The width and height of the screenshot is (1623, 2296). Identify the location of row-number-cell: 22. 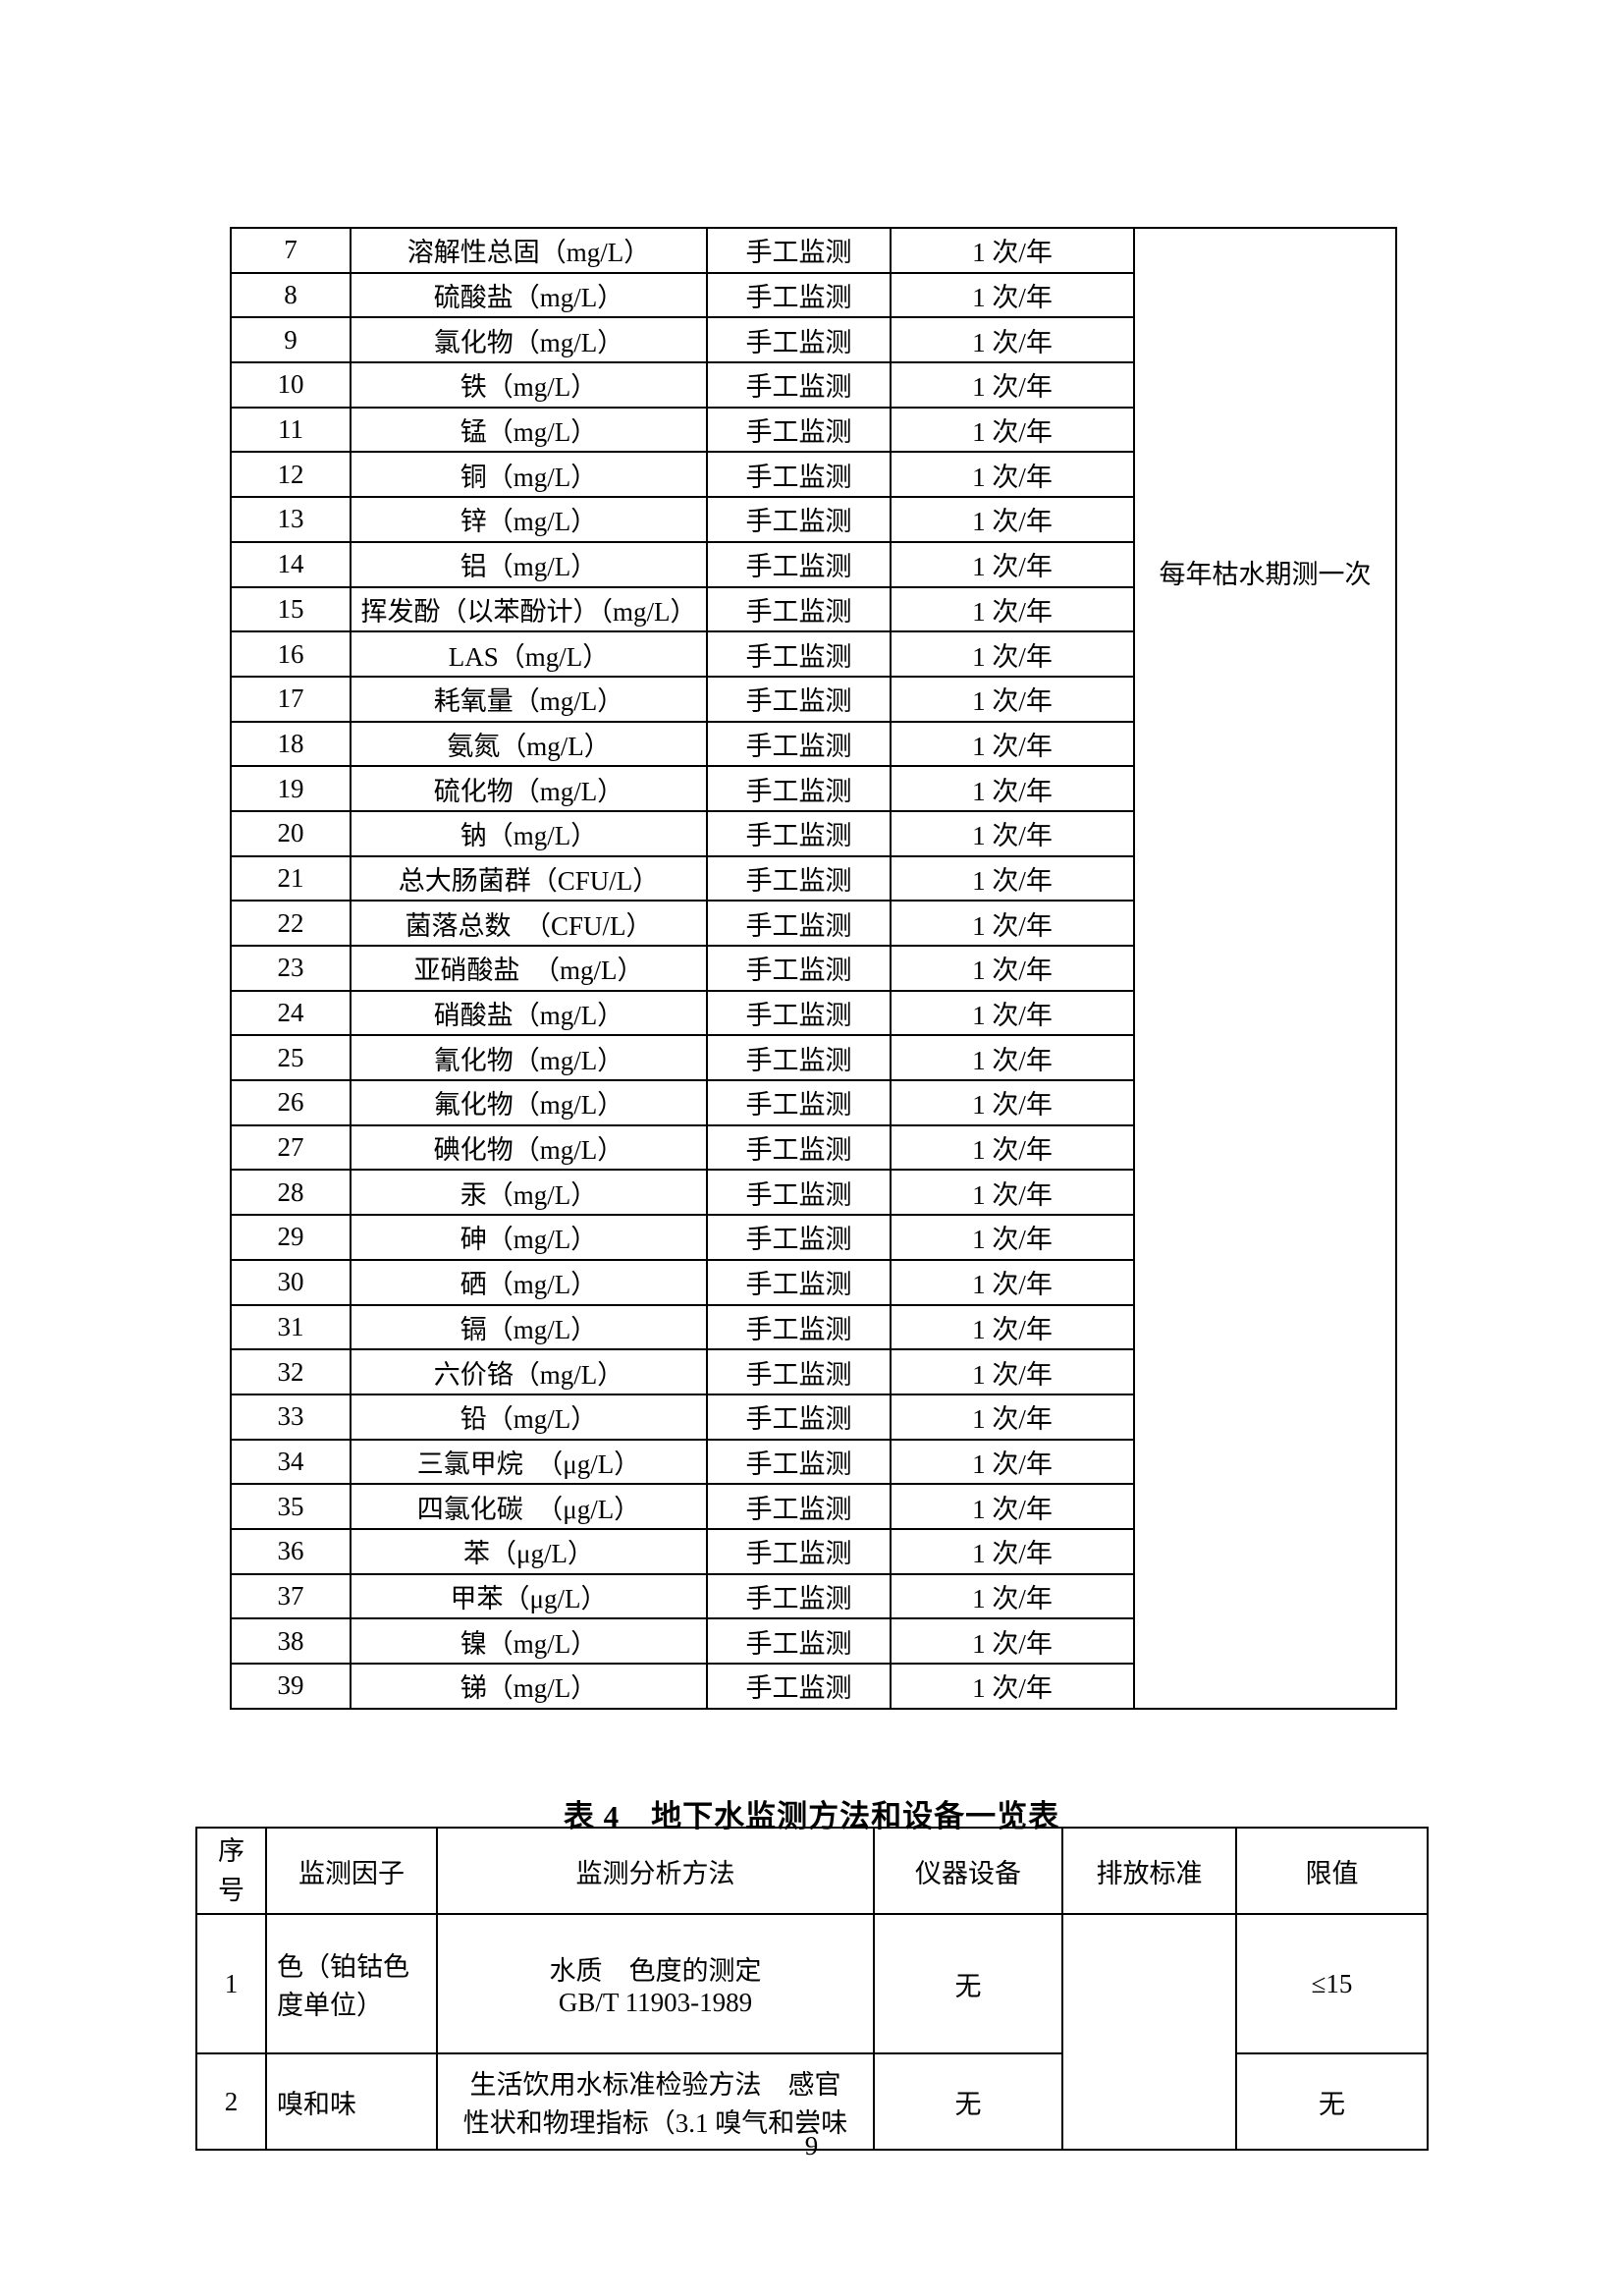
(291, 923).